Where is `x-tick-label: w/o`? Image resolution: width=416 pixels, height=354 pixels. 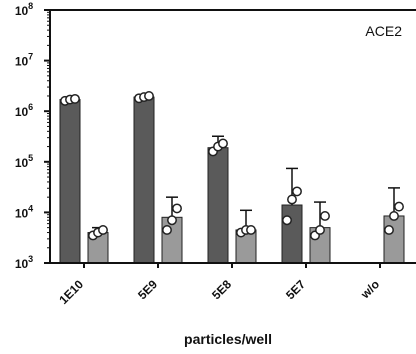
x-tick-label: w/o is located at coordinates (369, 289).